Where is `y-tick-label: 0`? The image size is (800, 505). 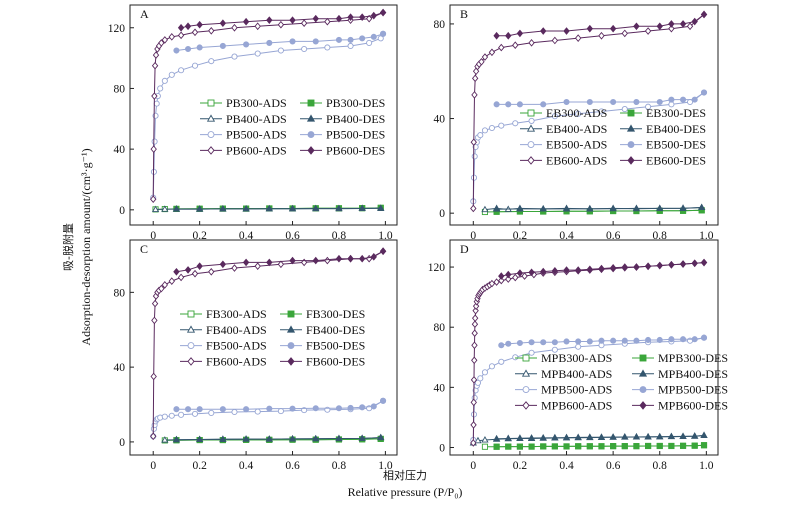 y-tick-label: 0 is located at coordinates (122, 443).